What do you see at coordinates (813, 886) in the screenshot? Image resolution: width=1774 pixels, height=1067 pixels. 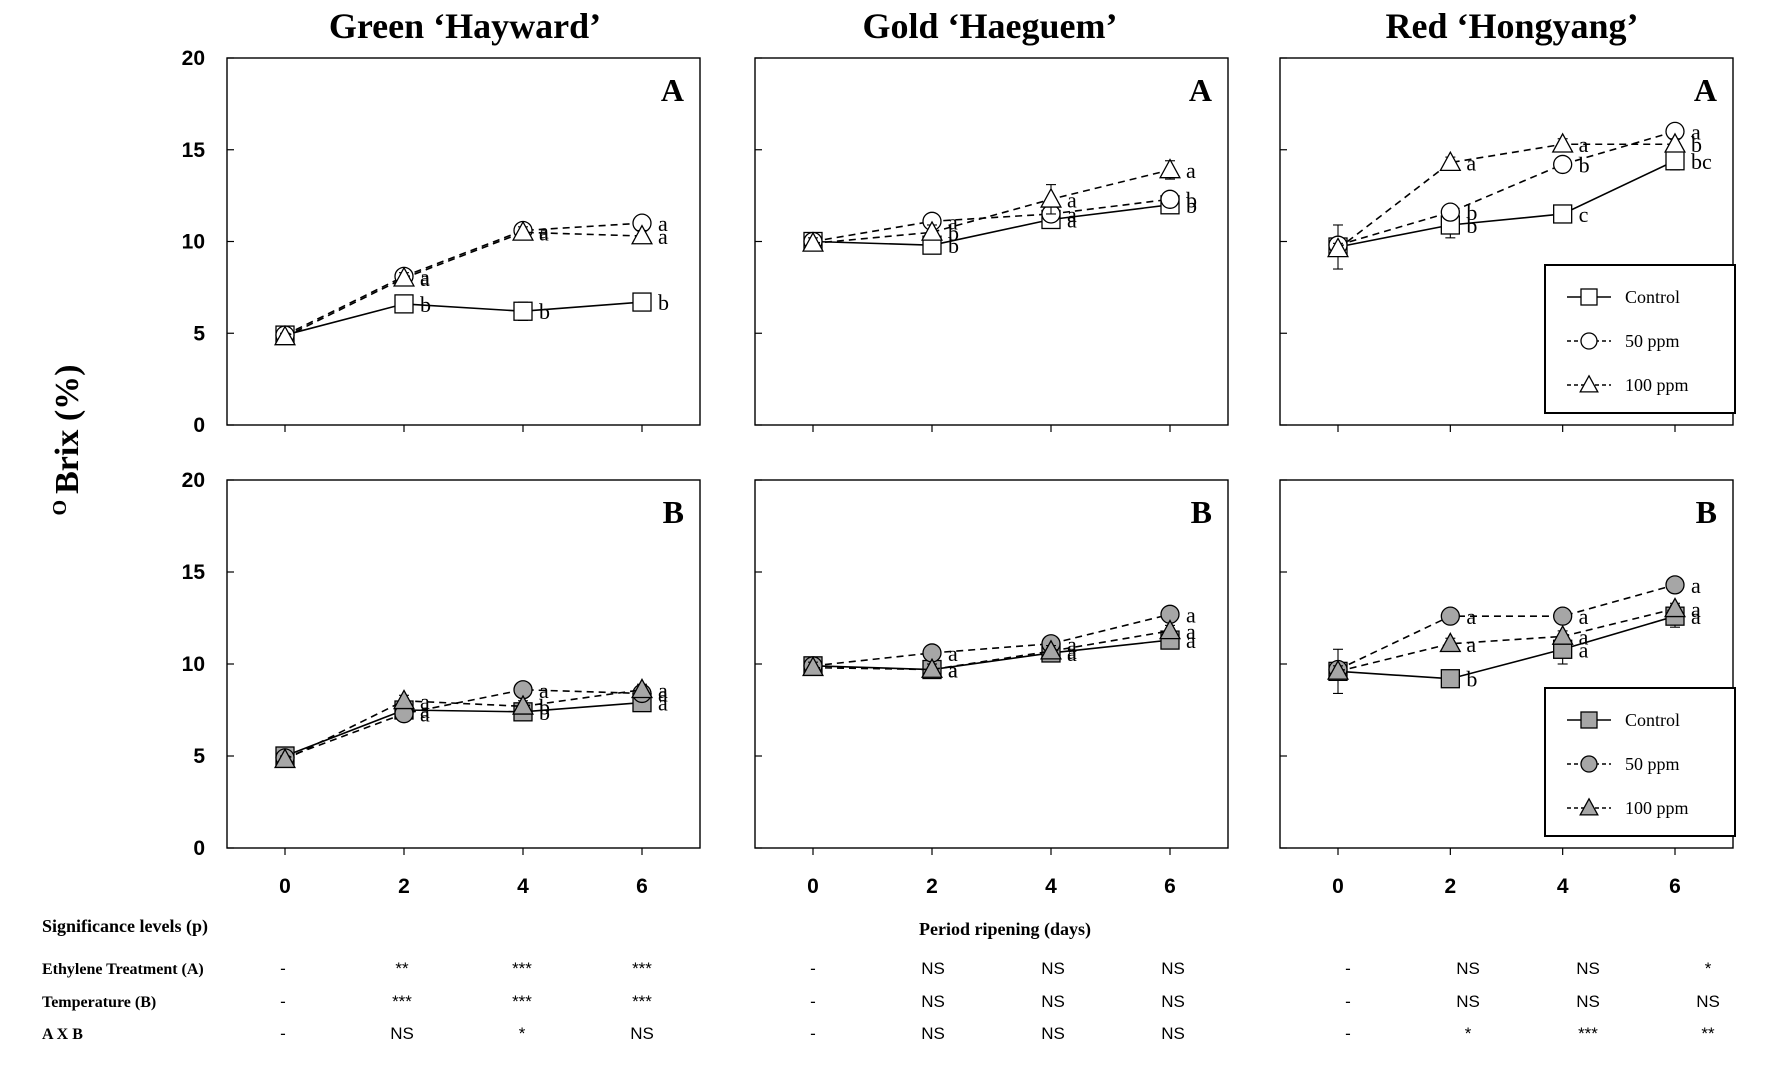 I see `x-tick-label: 0` at bounding box center [813, 886].